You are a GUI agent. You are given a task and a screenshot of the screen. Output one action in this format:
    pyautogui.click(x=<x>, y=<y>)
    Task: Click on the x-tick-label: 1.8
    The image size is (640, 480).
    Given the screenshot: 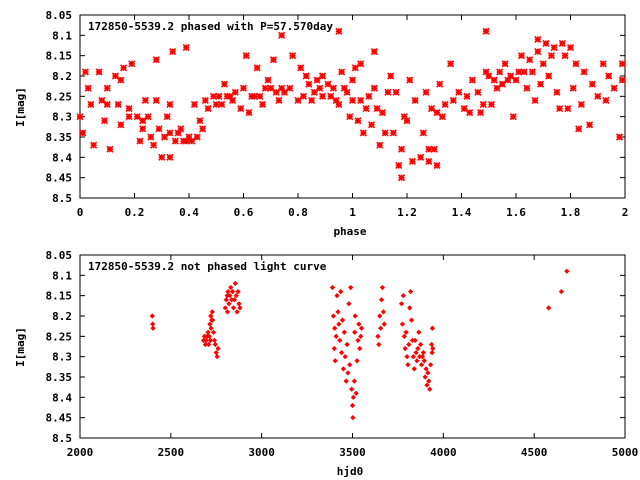 What is the action you would take?
    pyautogui.click(x=571, y=212)
    